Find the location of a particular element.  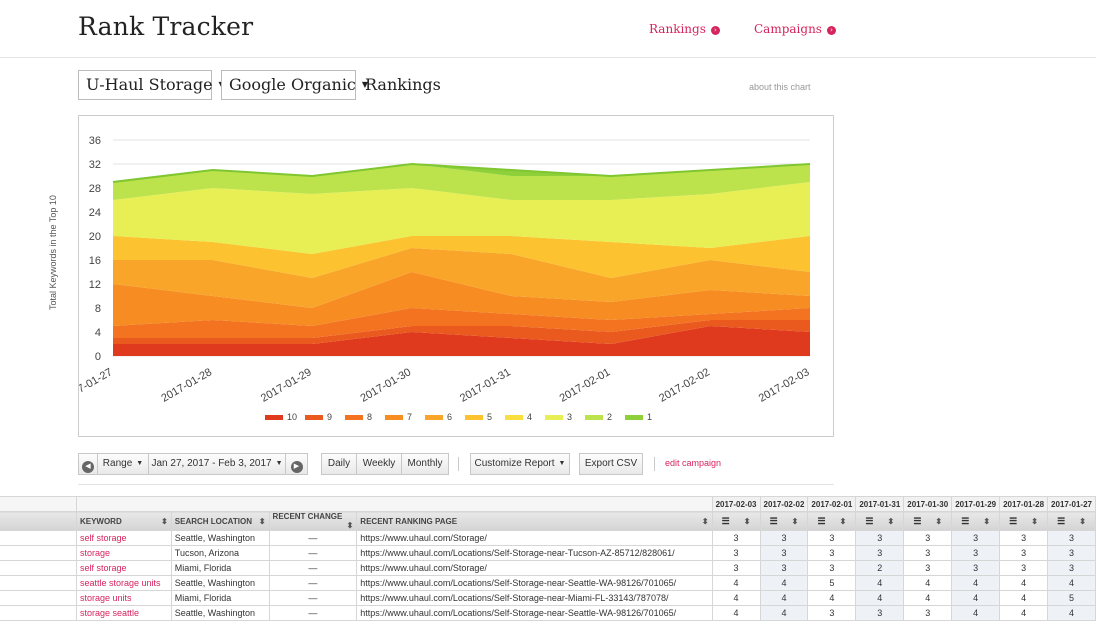

export-csv-button: Export CSV is located at coordinates (611, 464).